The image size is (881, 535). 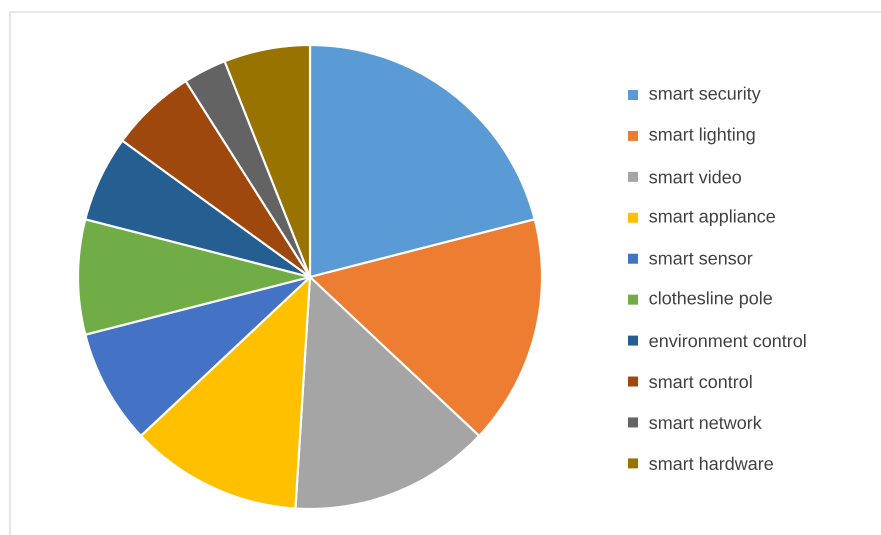 What do you see at coordinates (710, 299) in the screenshot?
I see `legend-label: clothesline pole` at bounding box center [710, 299].